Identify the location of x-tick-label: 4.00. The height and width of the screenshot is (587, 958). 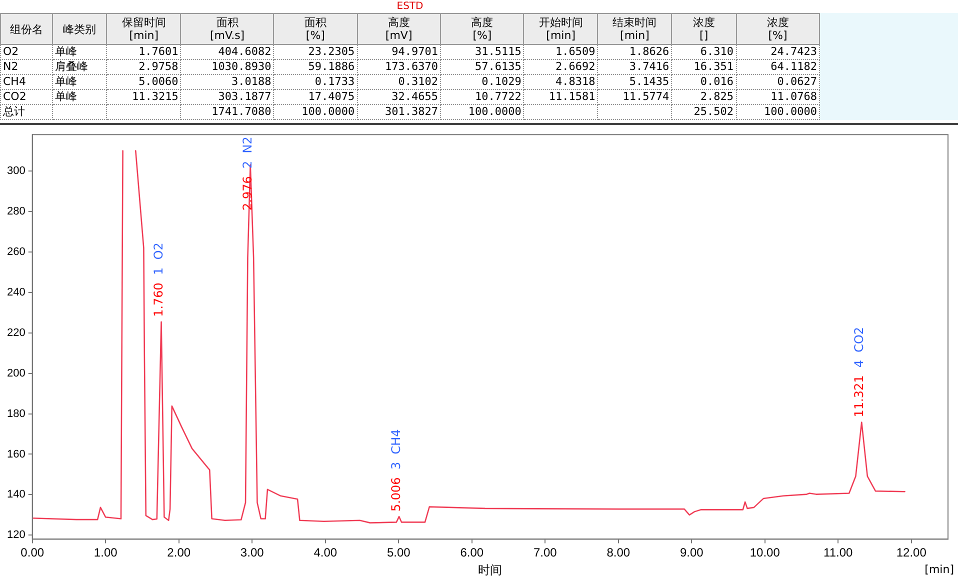
(326, 553).